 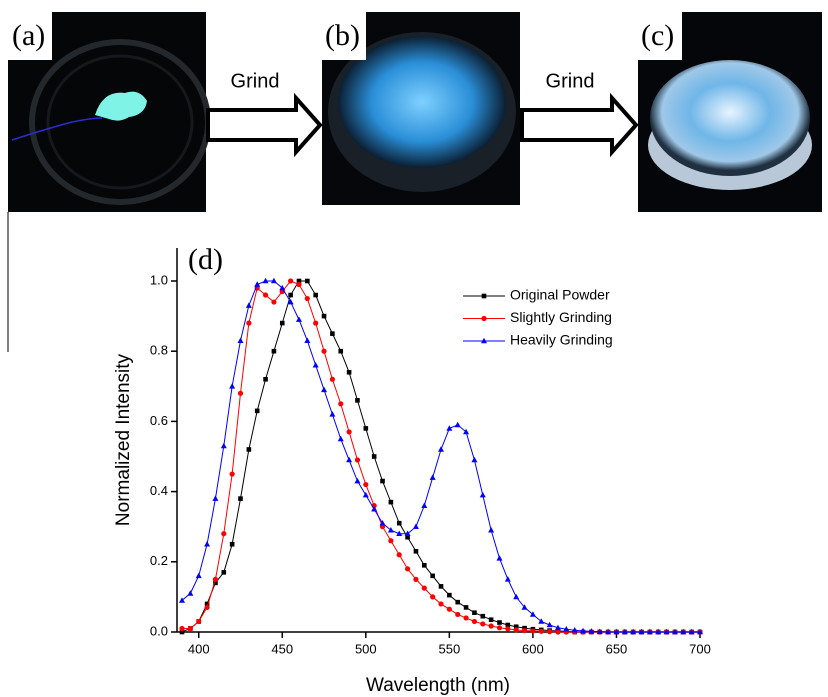 What do you see at coordinates (282, 648) in the screenshot?
I see `x-tick-label: 450` at bounding box center [282, 648].